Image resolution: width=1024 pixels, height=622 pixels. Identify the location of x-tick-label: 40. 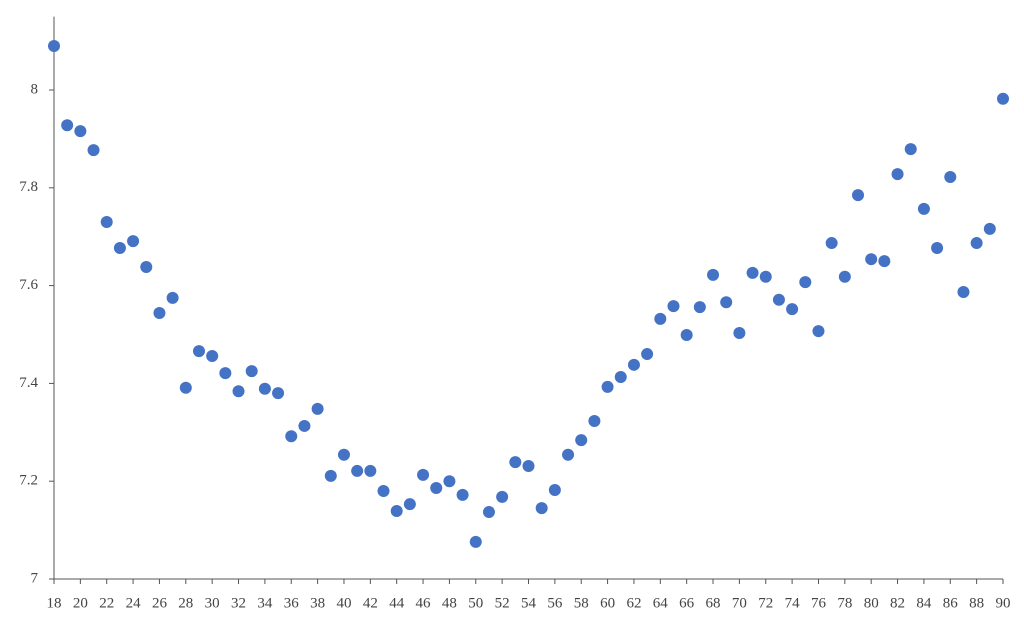
(343, 603).